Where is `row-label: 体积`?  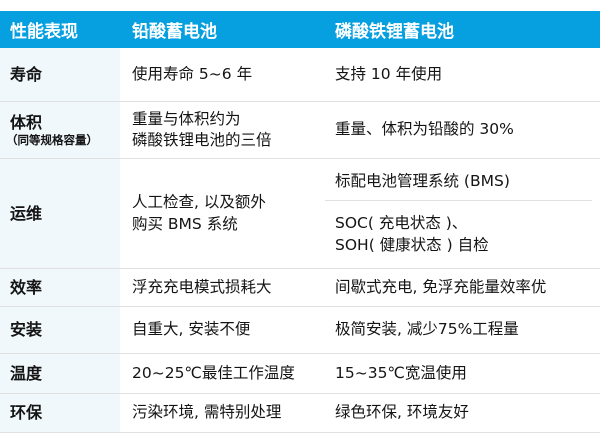 row-label: 体积 is located at coordinates (26, 122).